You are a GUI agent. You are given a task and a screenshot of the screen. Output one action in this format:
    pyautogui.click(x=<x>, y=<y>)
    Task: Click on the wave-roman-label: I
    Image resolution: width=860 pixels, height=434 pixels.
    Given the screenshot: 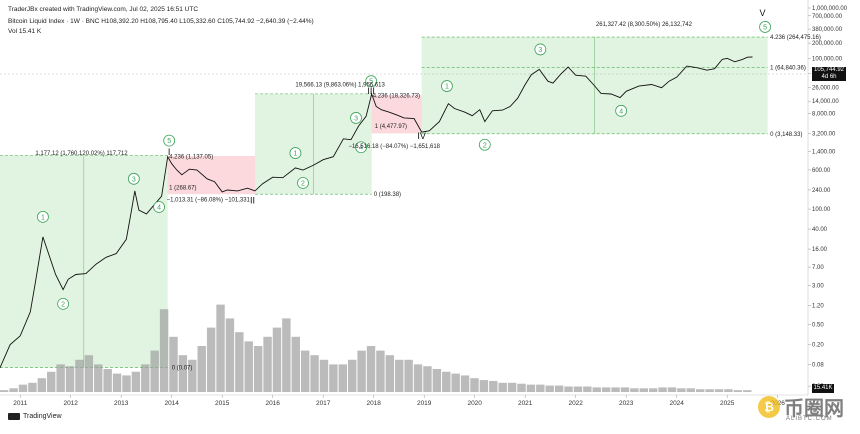 What is the action you would take?
    pyautogui.click(x=169, y=152)
    